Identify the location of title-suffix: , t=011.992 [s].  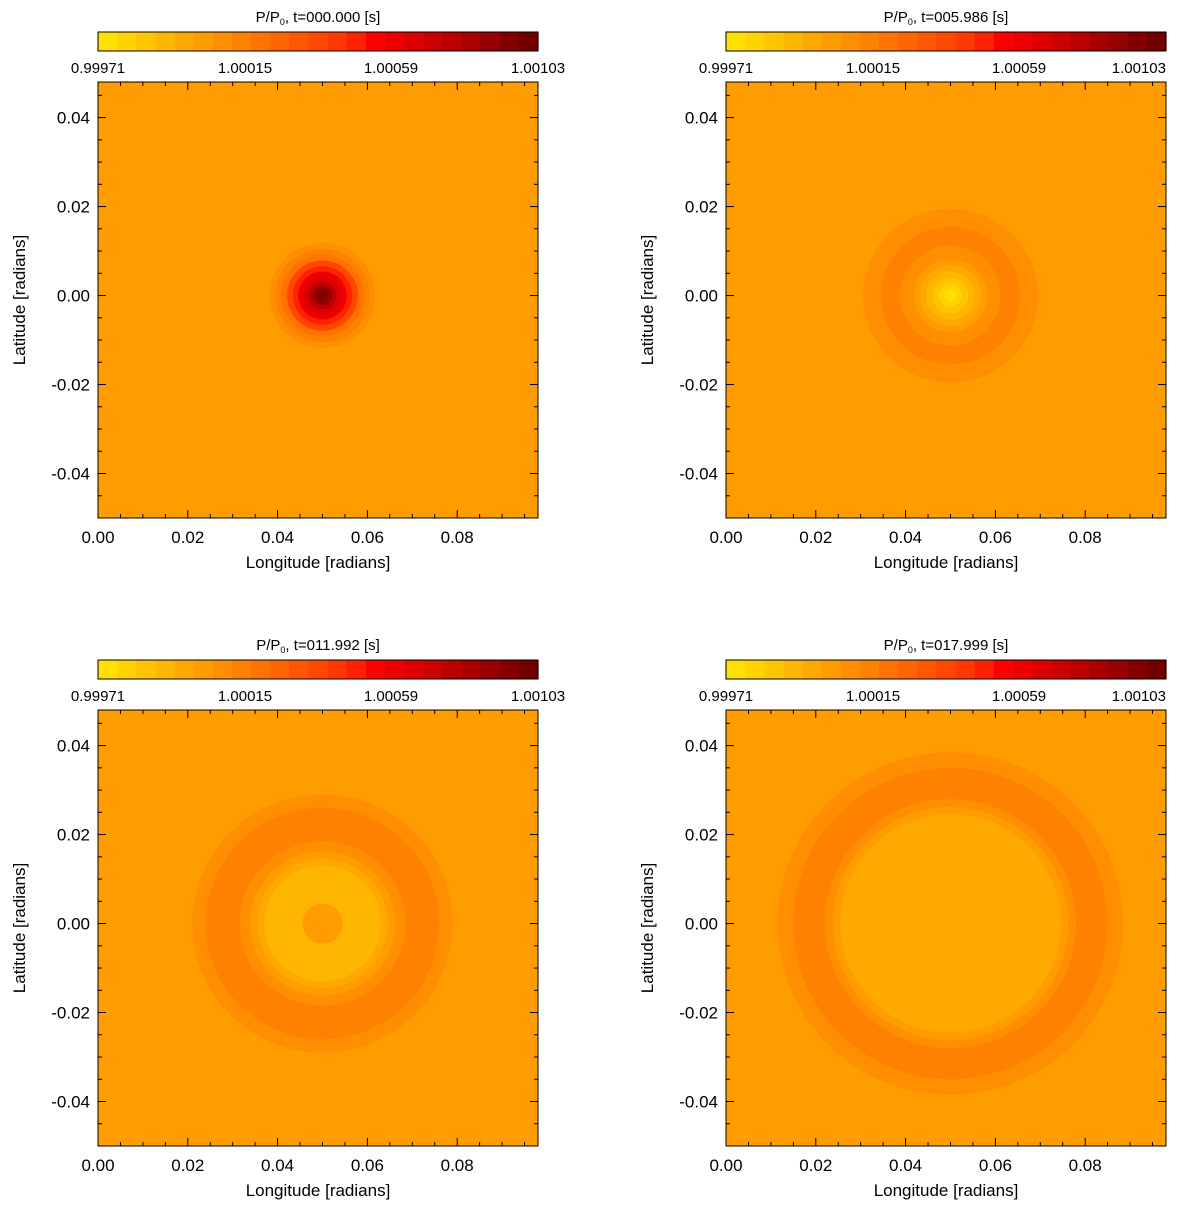
(332, 645).